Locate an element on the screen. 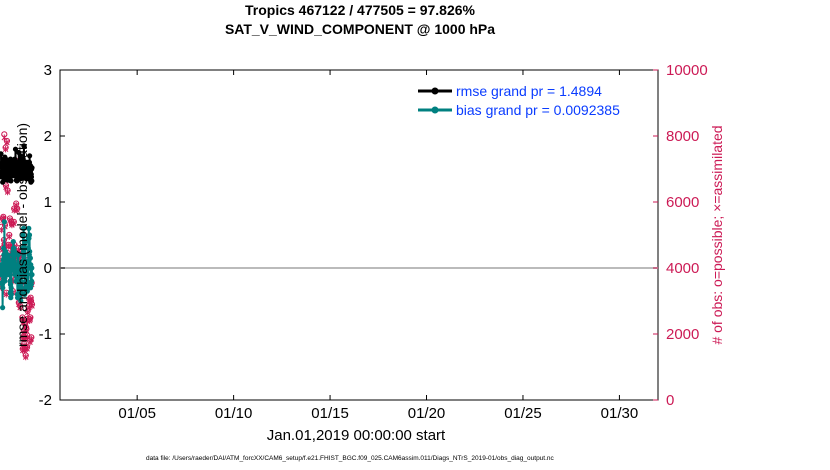 The height and width of the screenshot is (470, 830). legend-rmse-label: rmse grand pr = 1.4894 is located at coordinates (529, 91).